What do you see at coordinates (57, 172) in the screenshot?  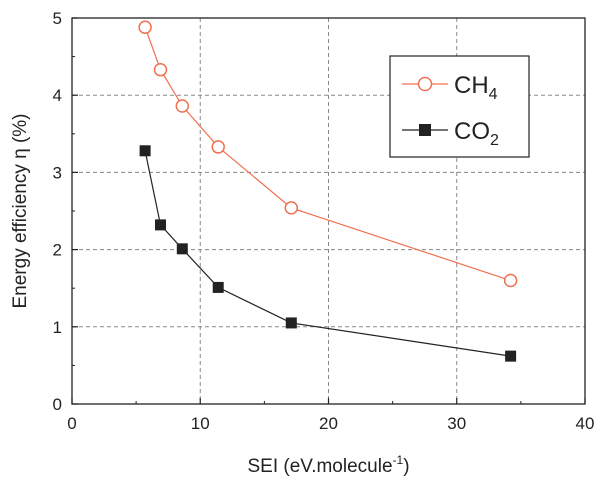 I see `y-tick-label: 3` at bounding box center [57, 172].